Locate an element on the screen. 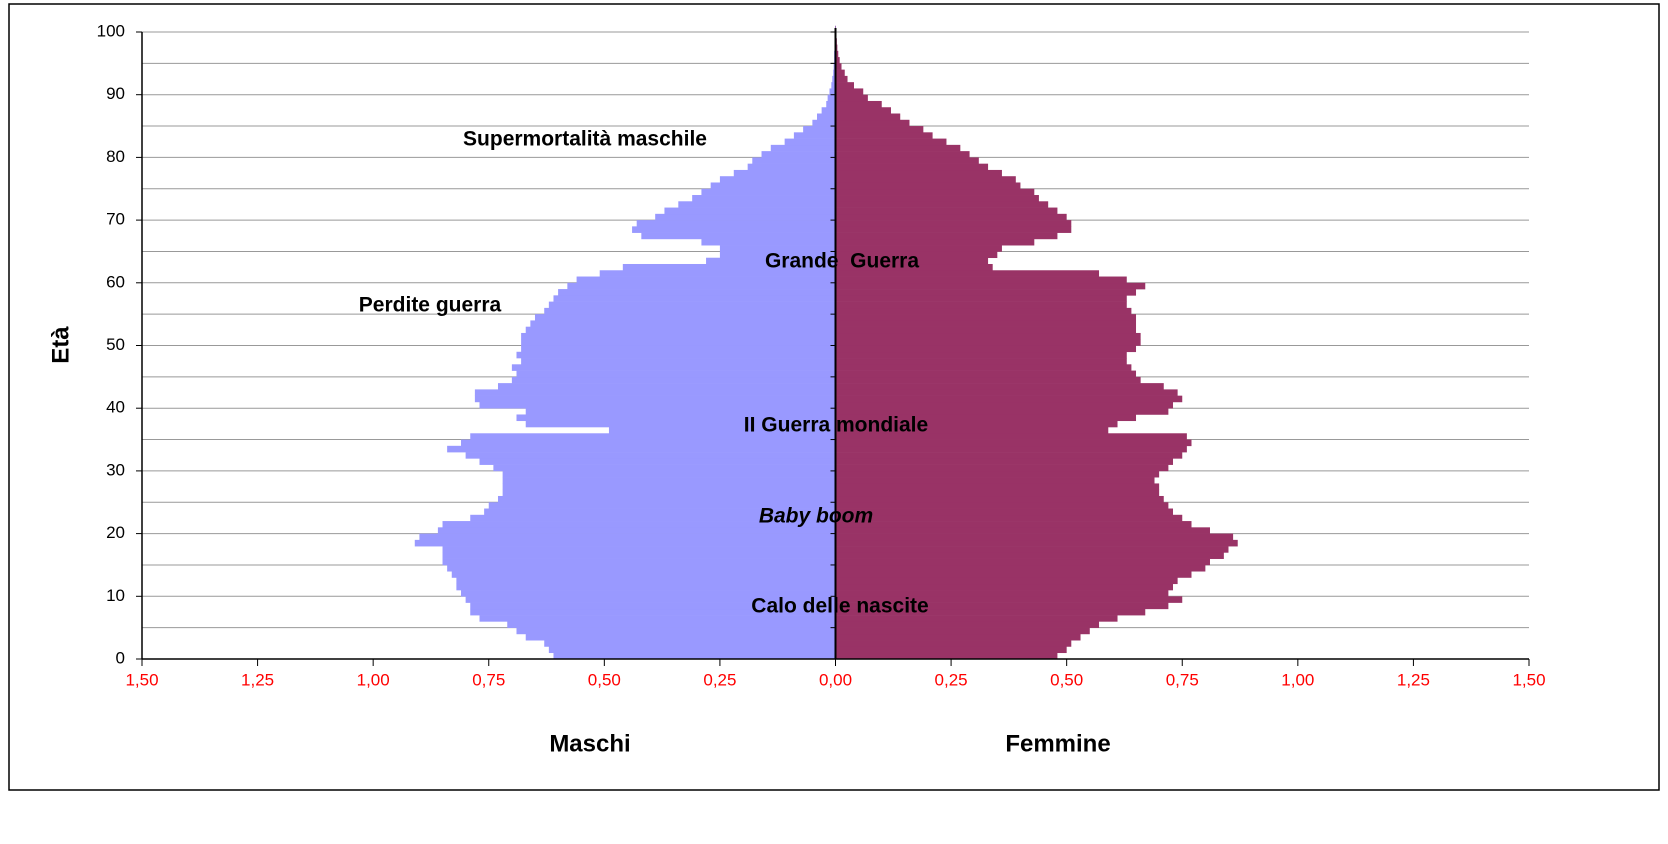 This screenshot has height=844, width=1668. x-tick-label: 0,25 is located at coordinates (951, 679).